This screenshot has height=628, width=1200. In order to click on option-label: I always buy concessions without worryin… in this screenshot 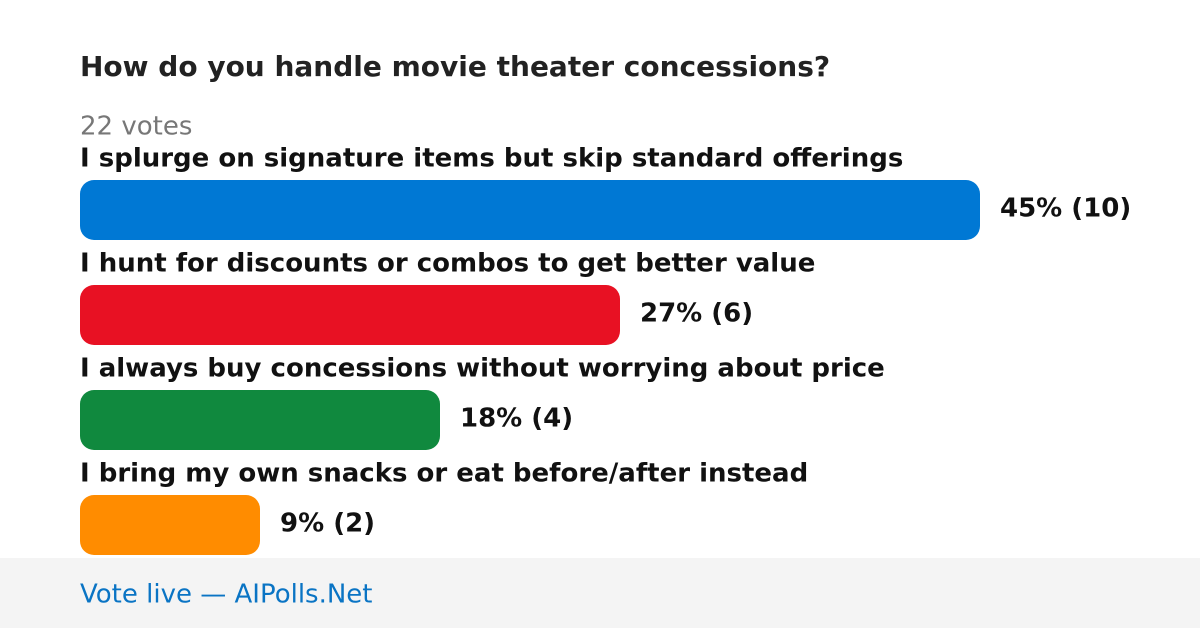, I will do `click(482, 369)`.